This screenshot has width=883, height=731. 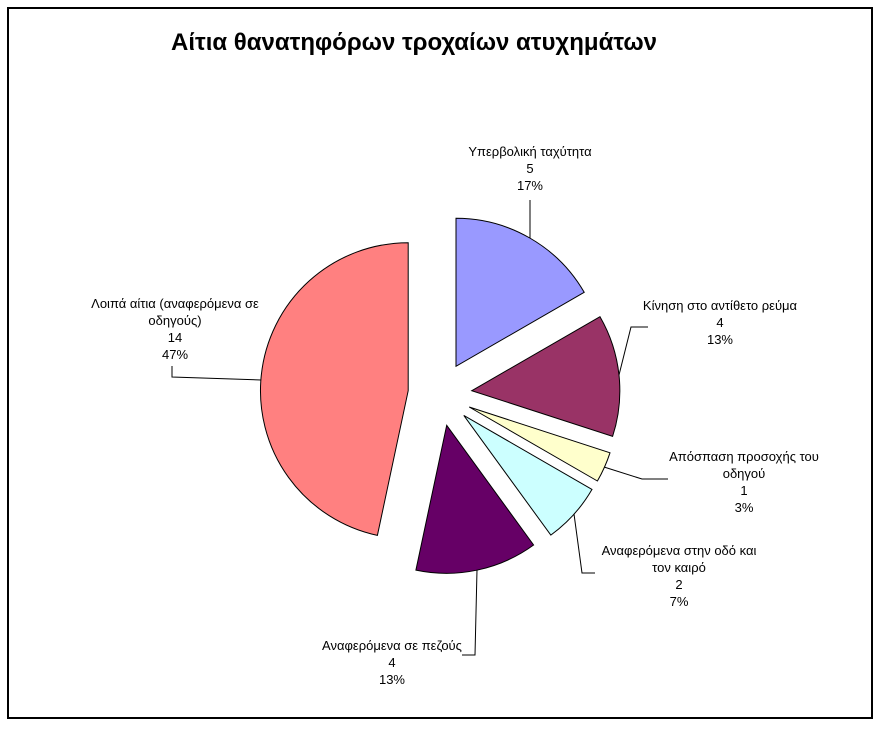 I want to click on slice-label-text: Λοιπά αίτια (αναφερόμενα σε οδηγούς), so click(x=175, y=312).